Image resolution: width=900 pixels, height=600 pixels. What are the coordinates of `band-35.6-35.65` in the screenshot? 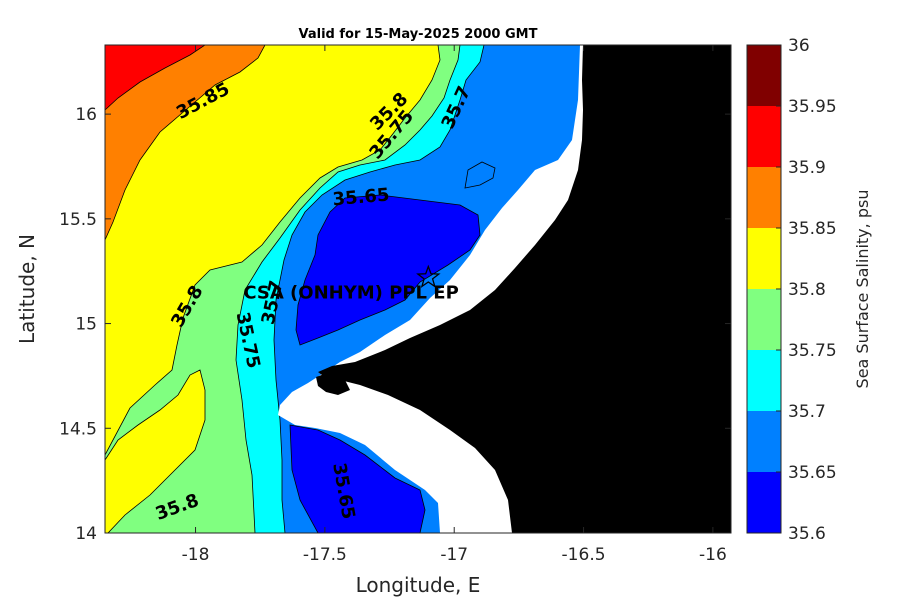 It's located at (388, 270).